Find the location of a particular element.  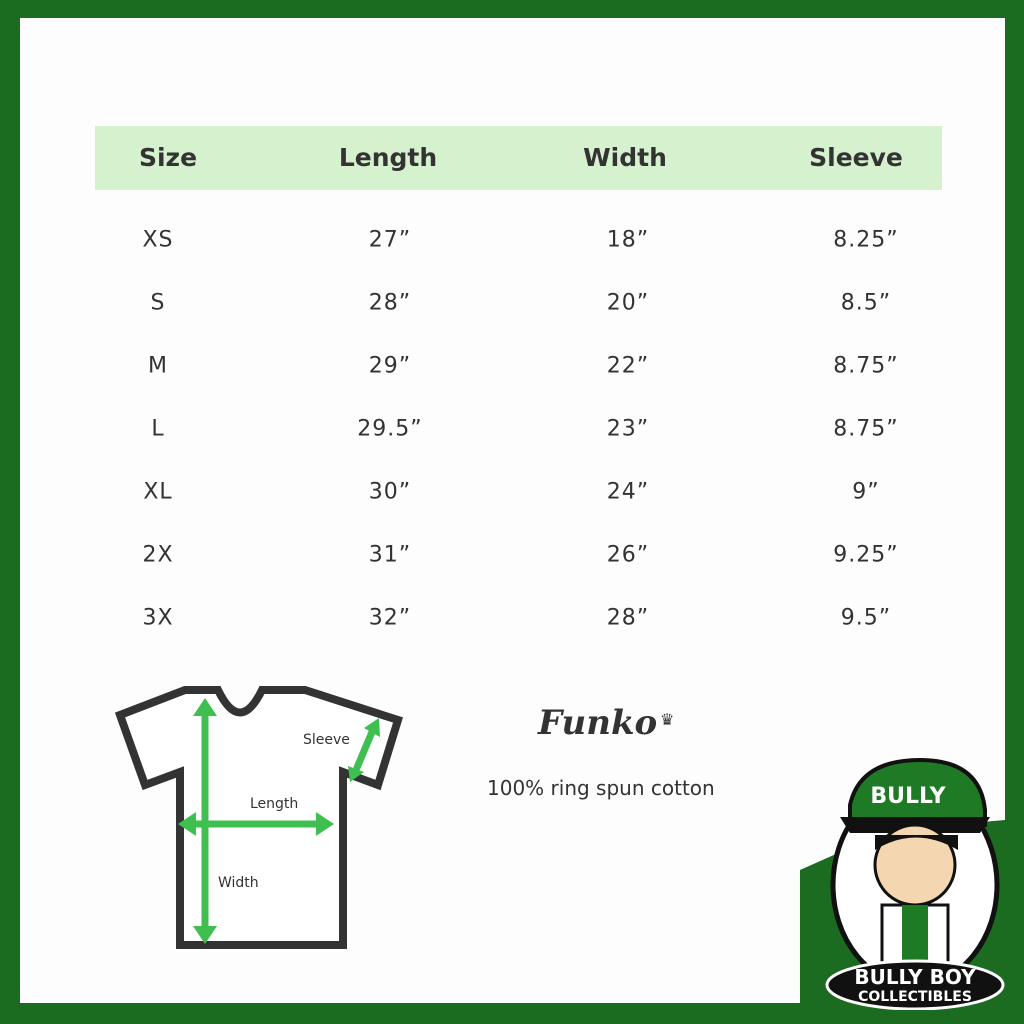

cell-sleeve: 8.25” is located at coordinates (866, 240).